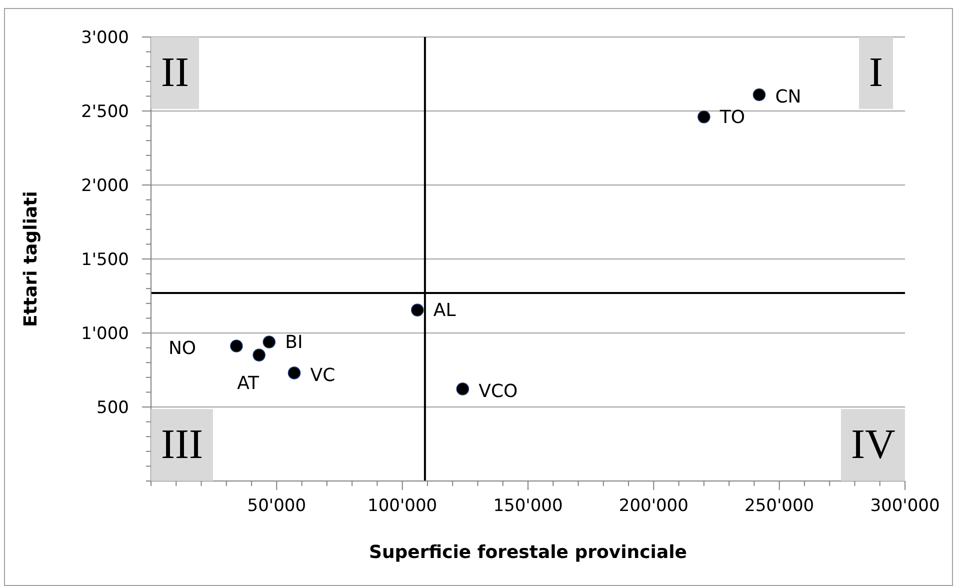  What do you see at coordinates (105, 186) in the screenshot?
I see `y-tick-label: 2'000` at bounding box center [105, 186].